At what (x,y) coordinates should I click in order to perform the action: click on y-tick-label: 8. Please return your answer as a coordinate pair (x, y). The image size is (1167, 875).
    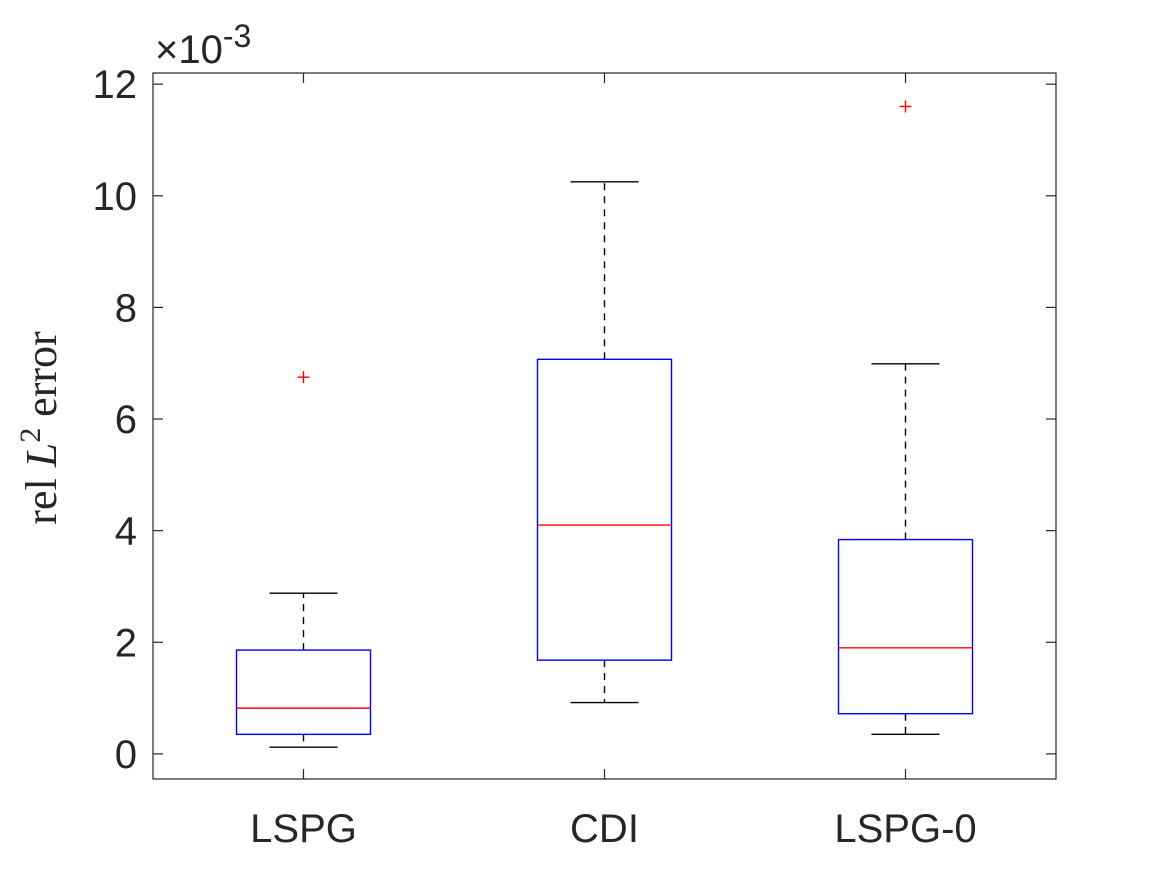
    Looking at the image, I should click on (126, 308).